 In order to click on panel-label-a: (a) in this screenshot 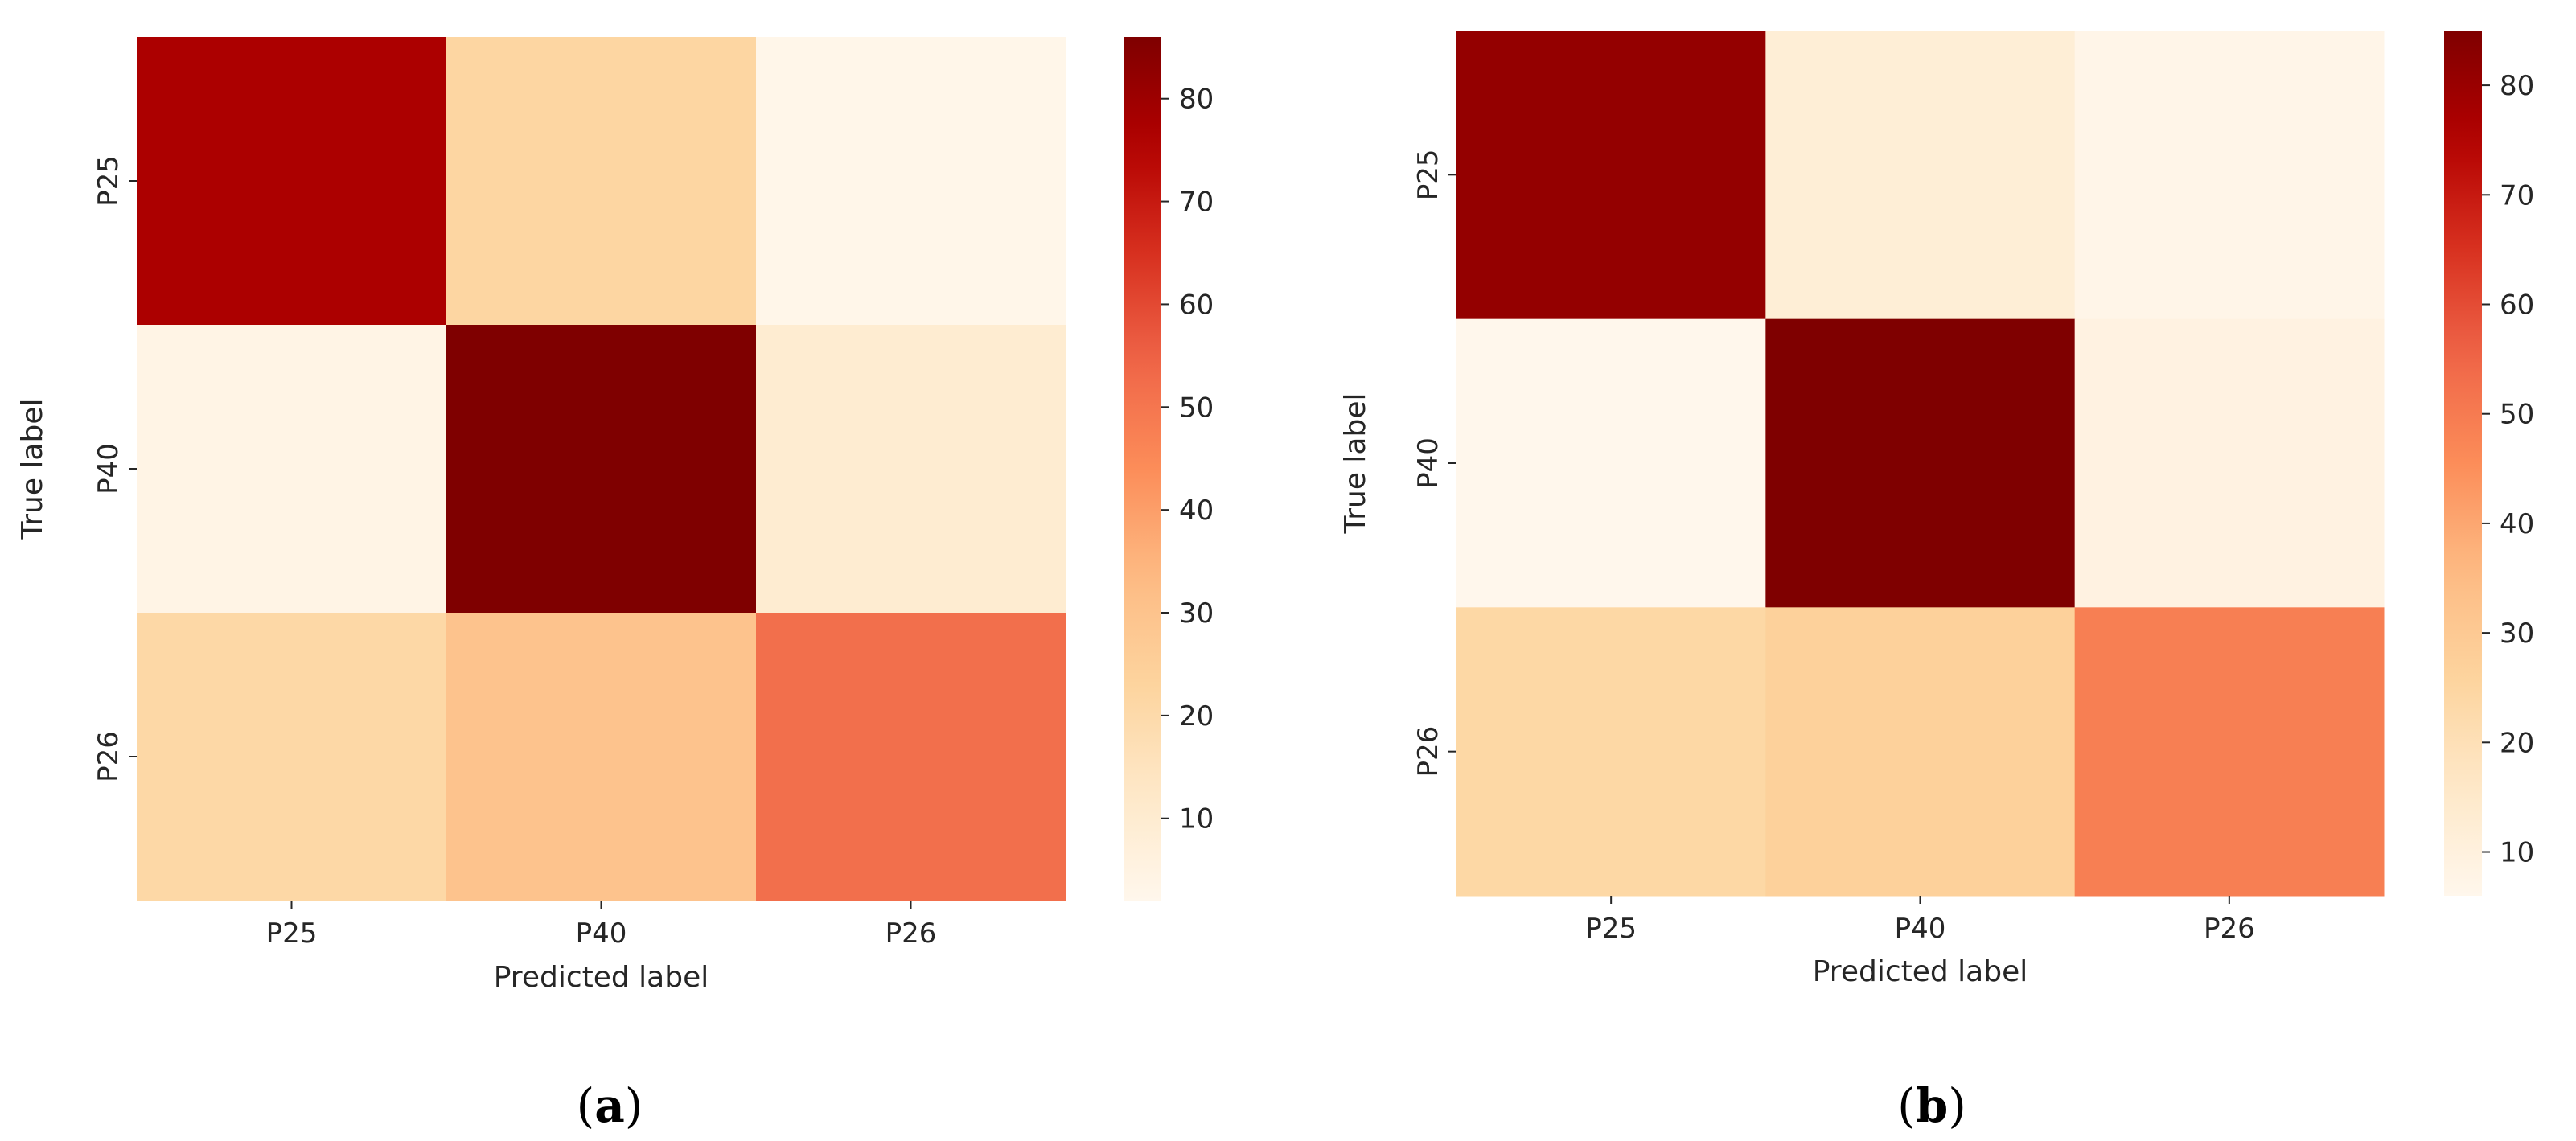, I will do `click(610, 1105)`.